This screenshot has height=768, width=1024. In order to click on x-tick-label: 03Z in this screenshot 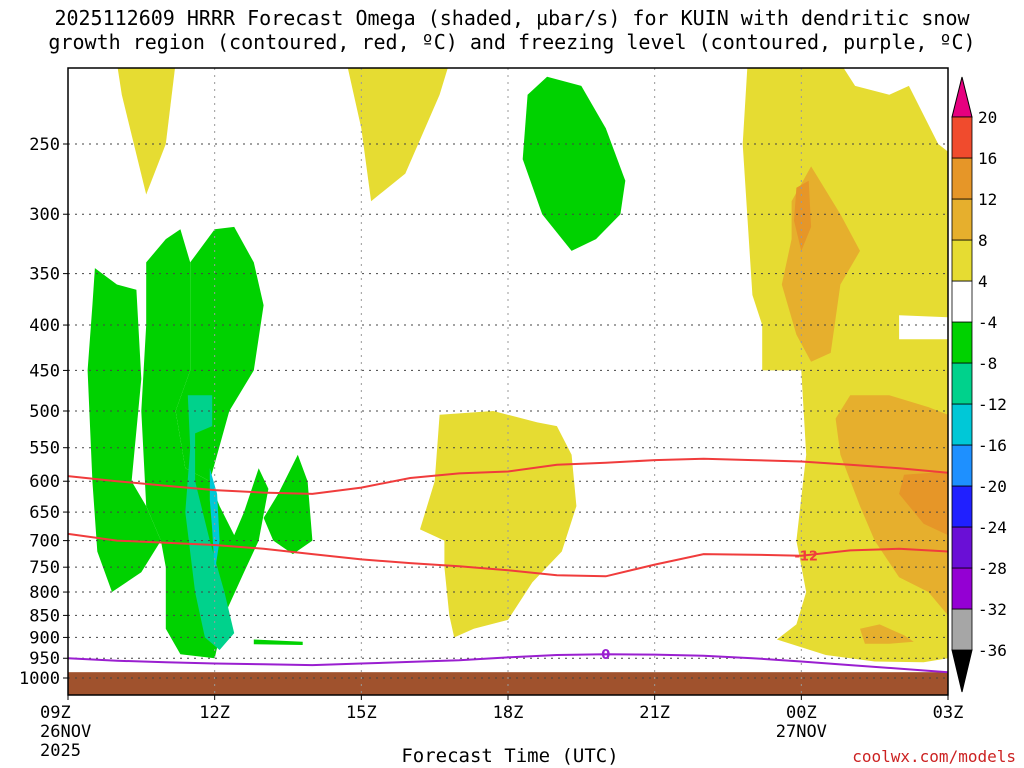, I will do `click(948, 713)`.